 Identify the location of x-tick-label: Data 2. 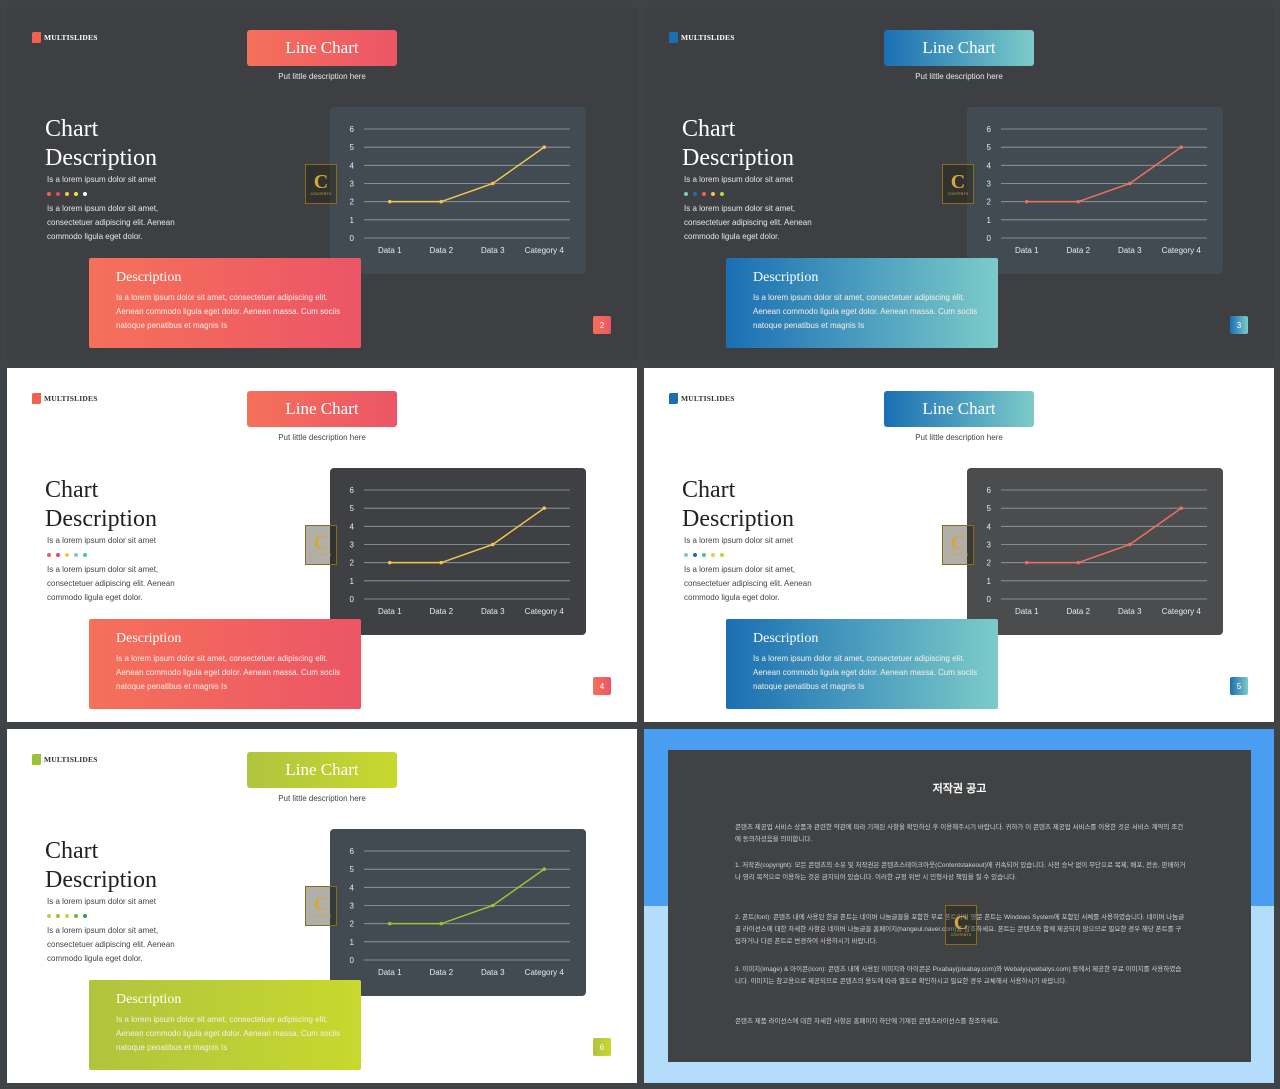
(441, 250).